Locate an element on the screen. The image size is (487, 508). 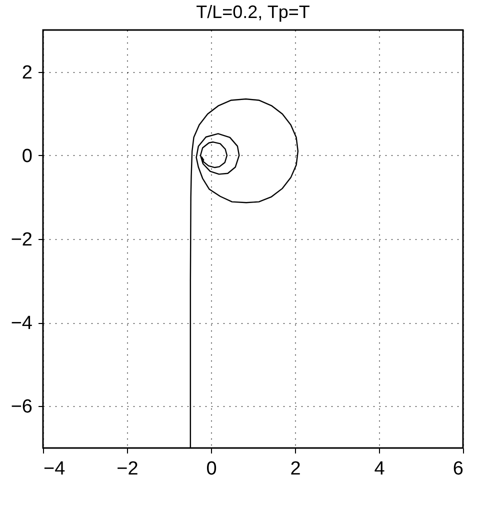
x-tick-label: −4 is located at coordinates (55, 469).